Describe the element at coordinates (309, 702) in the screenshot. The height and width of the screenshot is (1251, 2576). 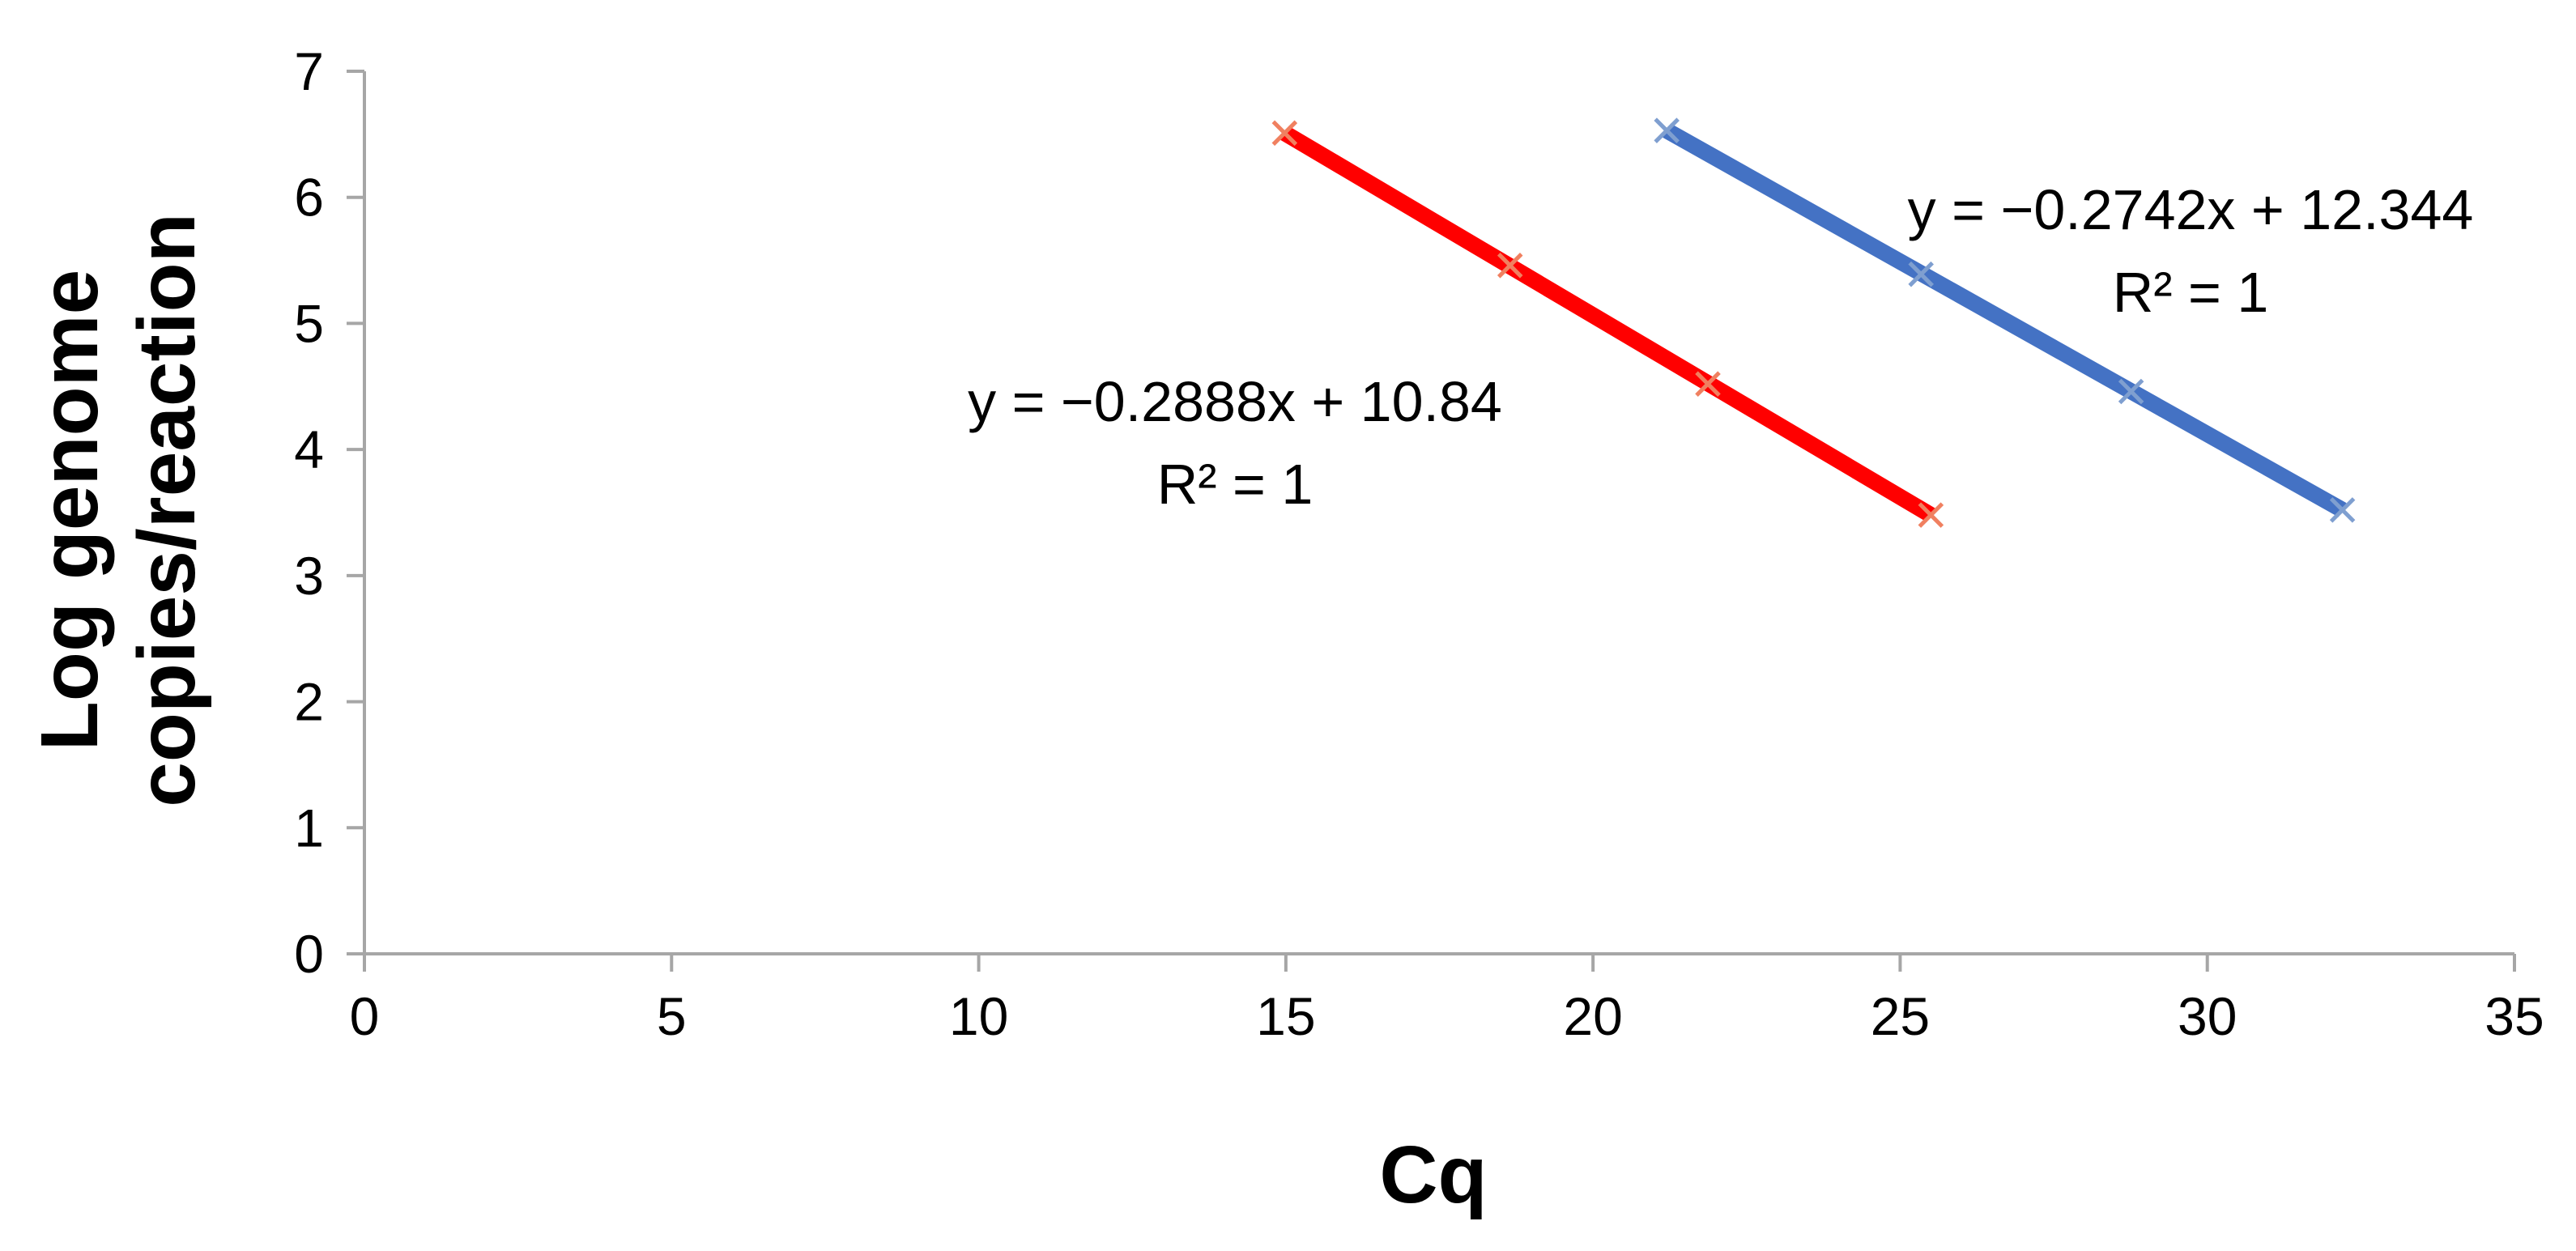
I see `y-tick-label: 2` at that location.